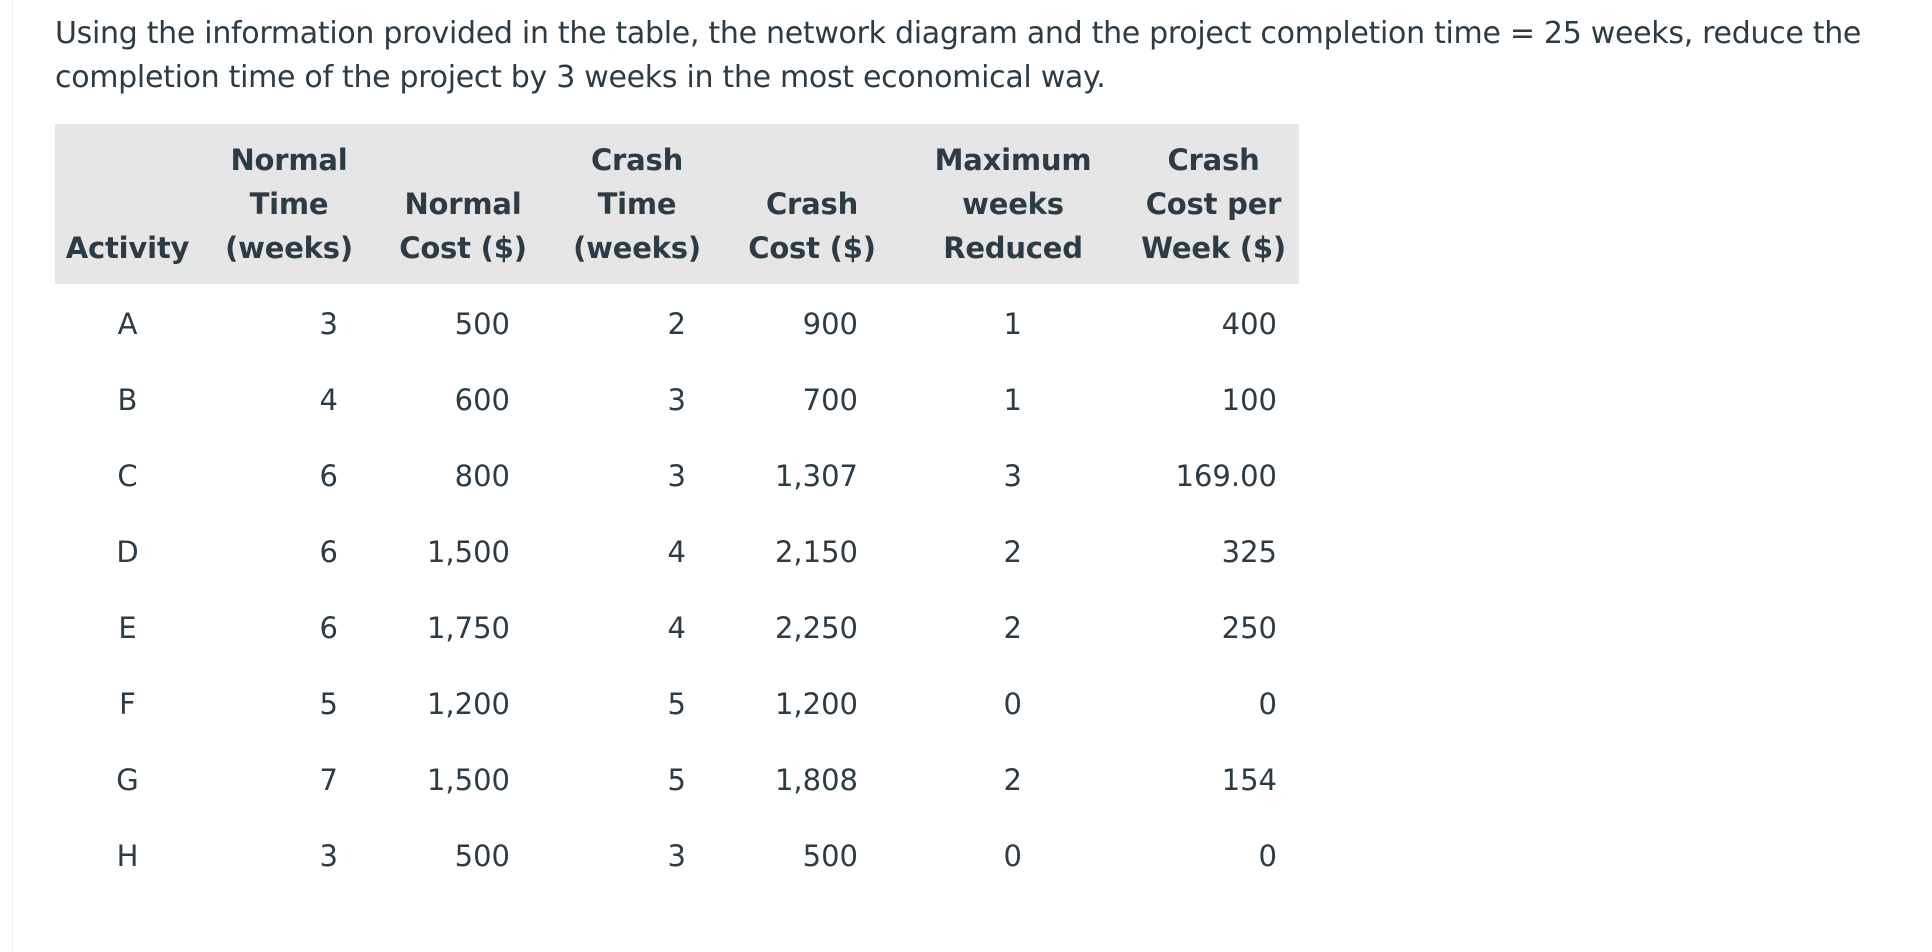 The width and height of the screenshot is (1932, 952). Describe the element at coordinates (816, 552) in the screenshot. I see `cell-crash-cost: 2,150` at that location.